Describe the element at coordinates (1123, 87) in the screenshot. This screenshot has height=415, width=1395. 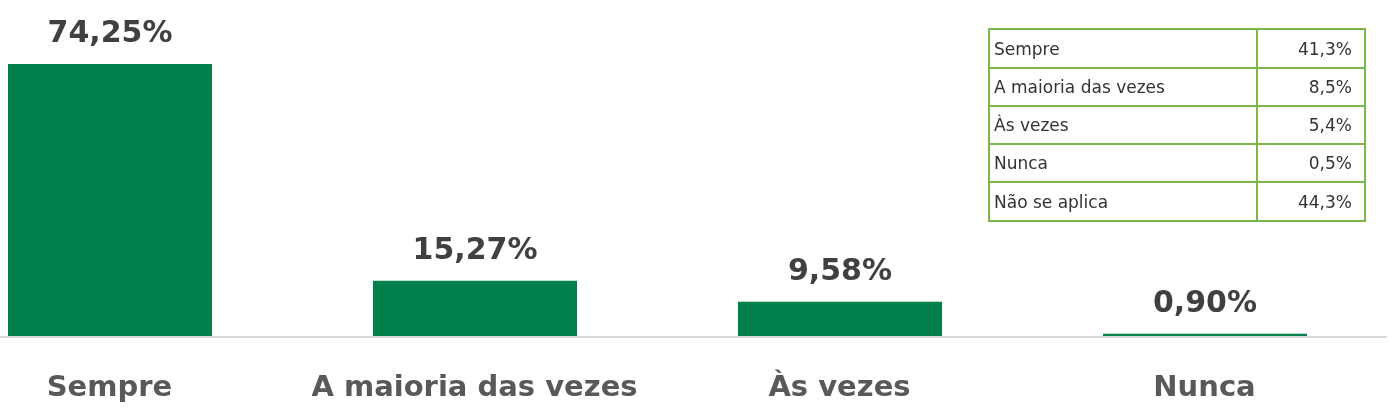
I see `category-label: A maioria das vezes` at that location.